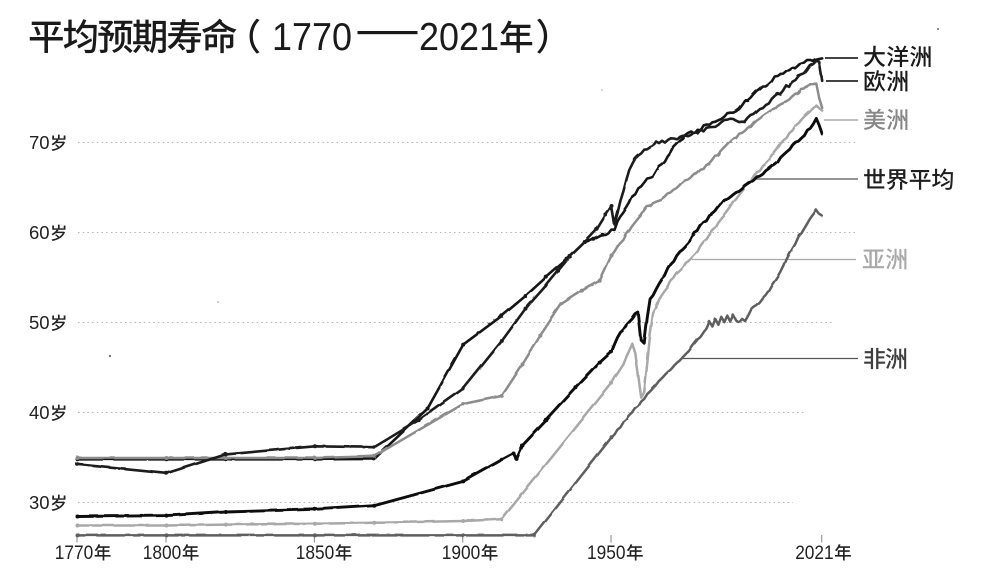  Describe the element at coordinates (315, 553) in the screenshot. I see `svg-text: 1850` at that location.